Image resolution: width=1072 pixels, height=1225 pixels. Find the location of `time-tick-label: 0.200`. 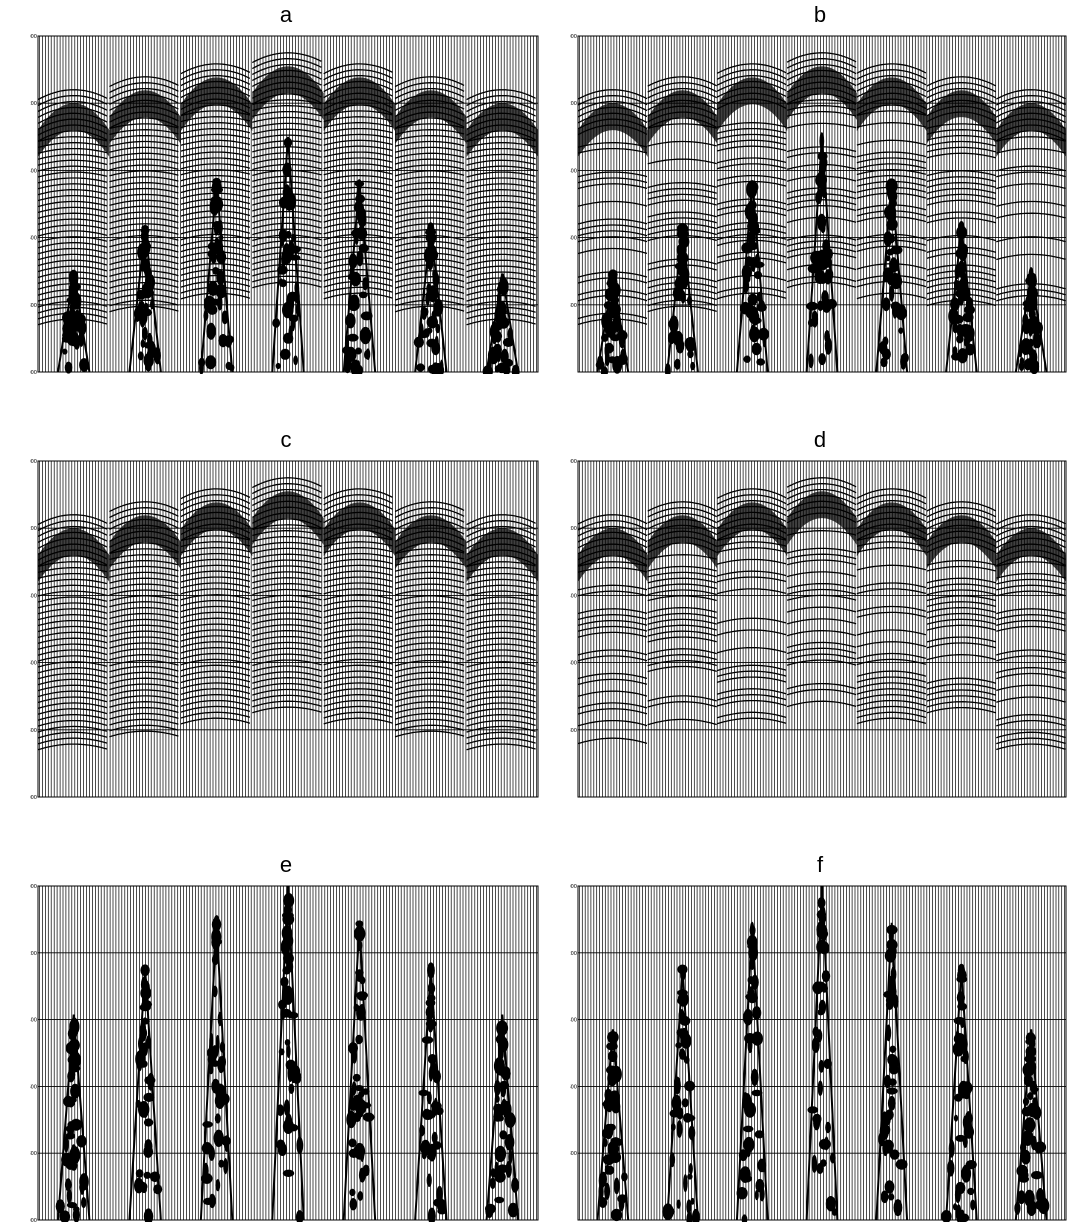

time-tick-label: 0.200 is located at coordinates (573, 954).